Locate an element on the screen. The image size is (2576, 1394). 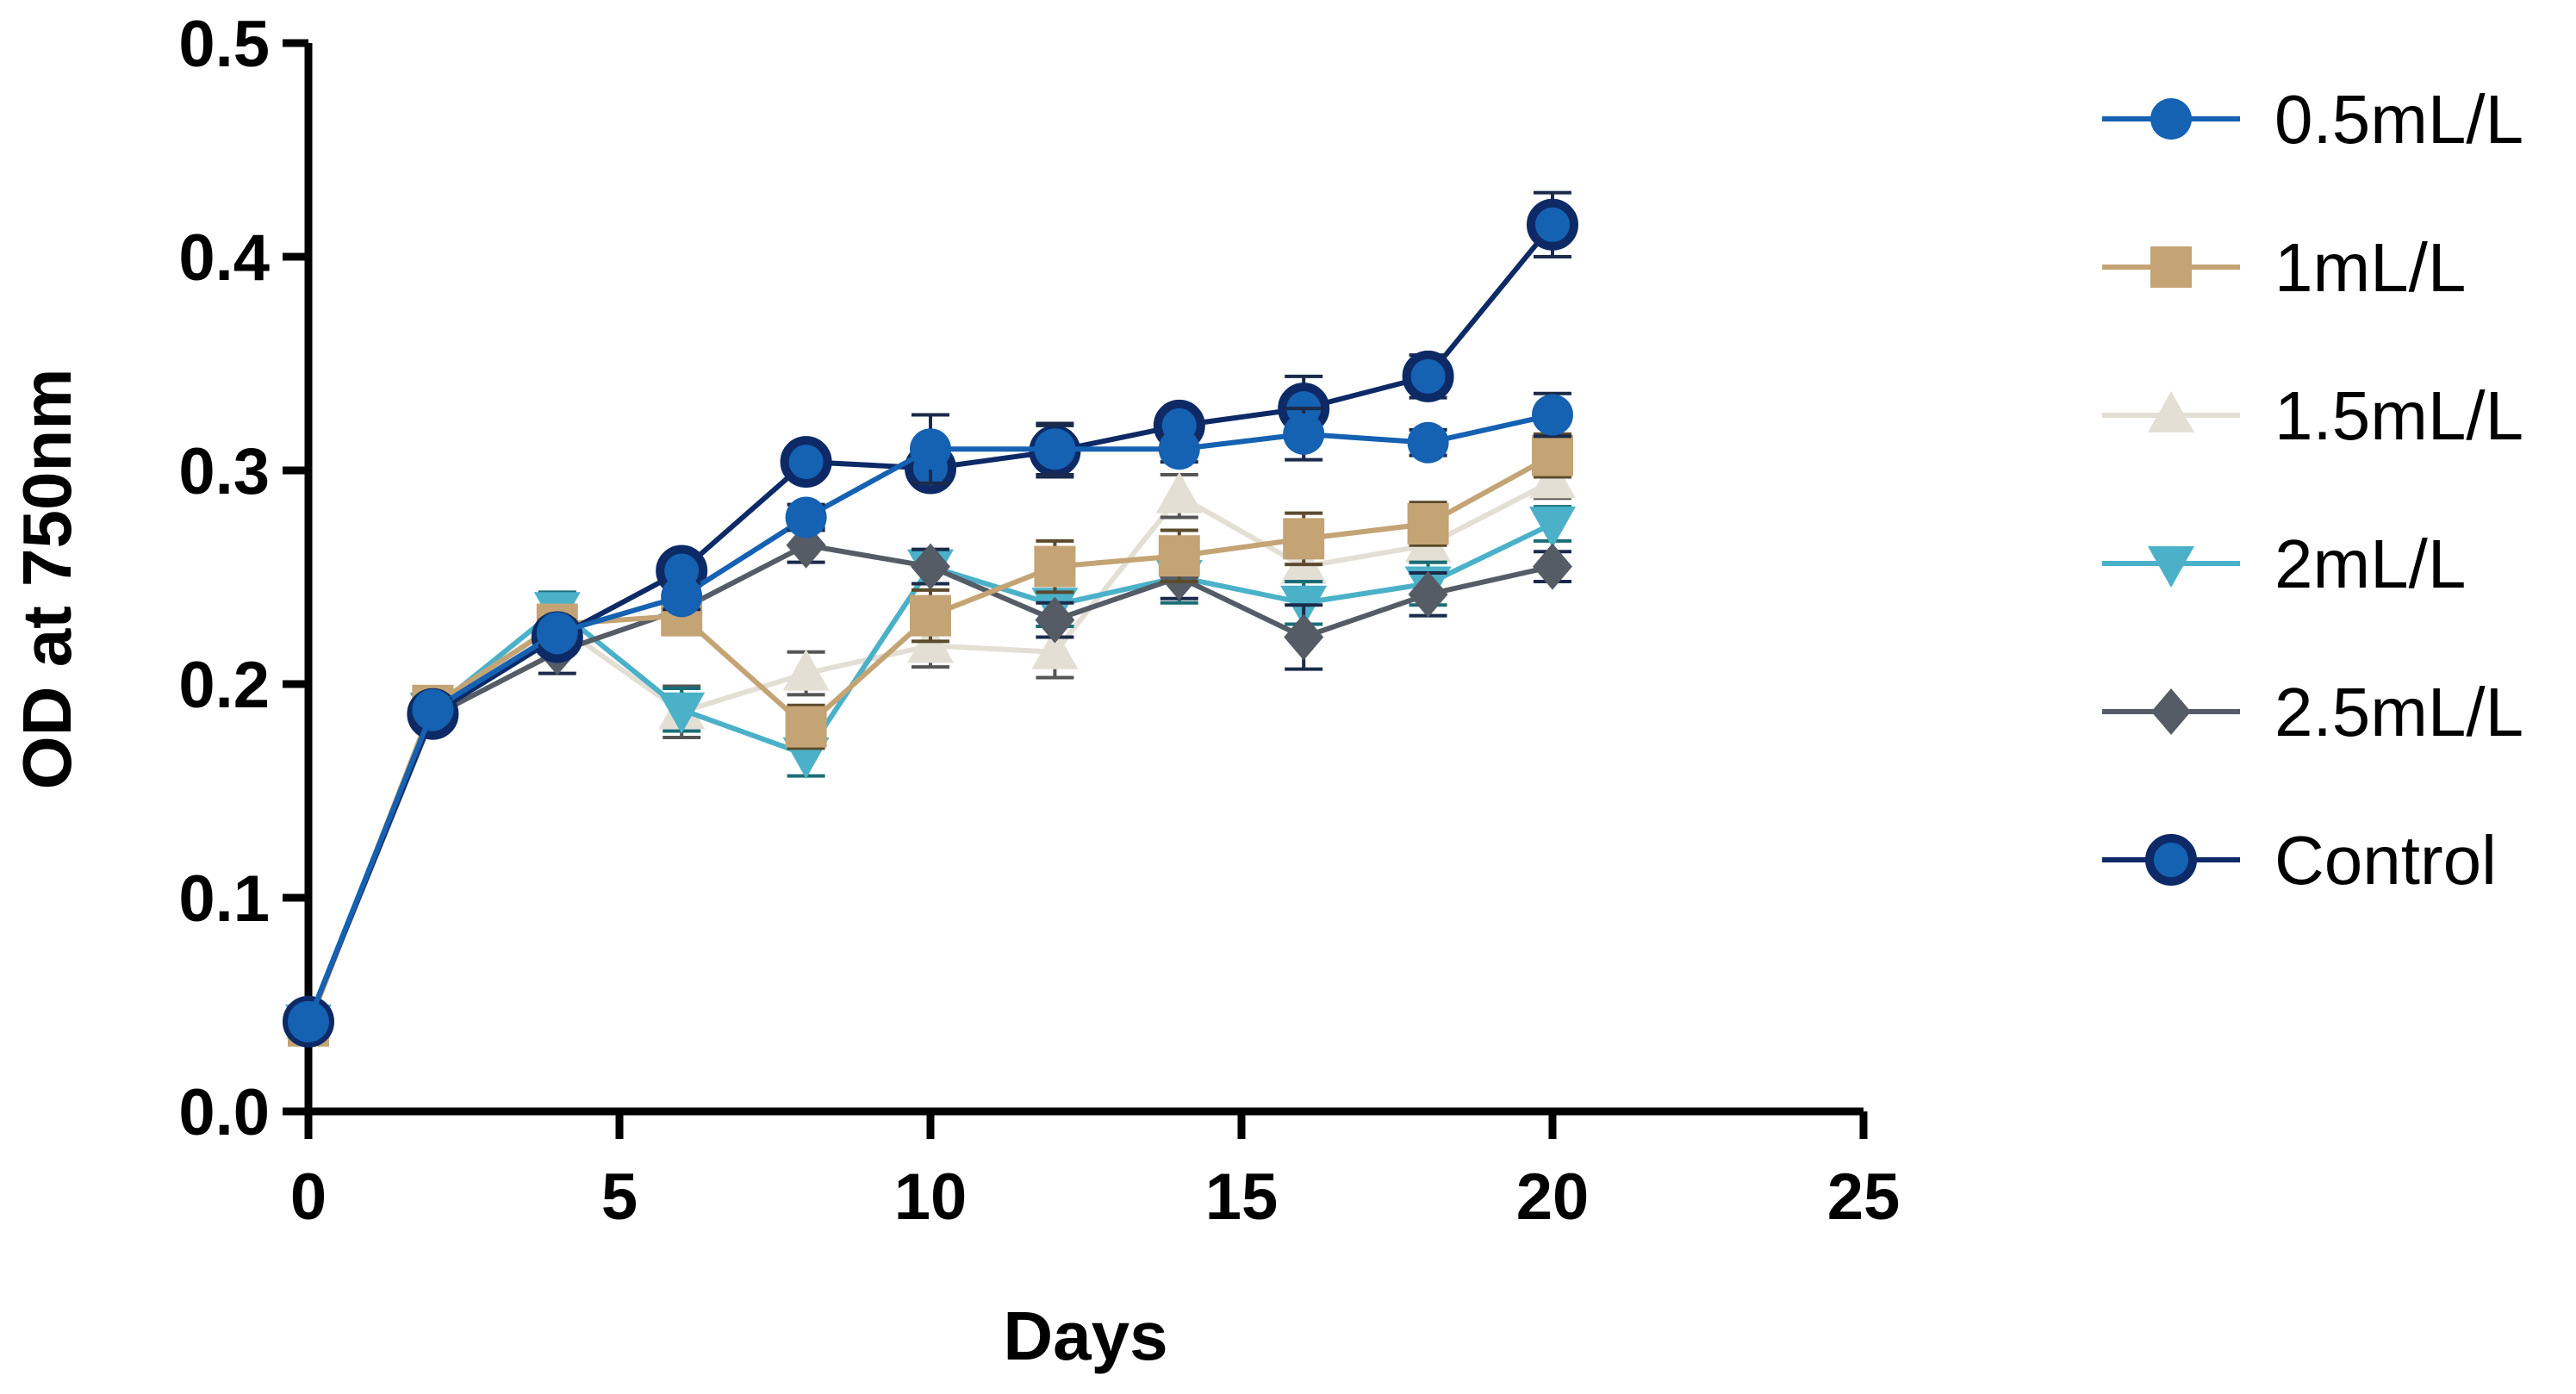
x-tick-label: 0 is located at coordinates (309, 1197).